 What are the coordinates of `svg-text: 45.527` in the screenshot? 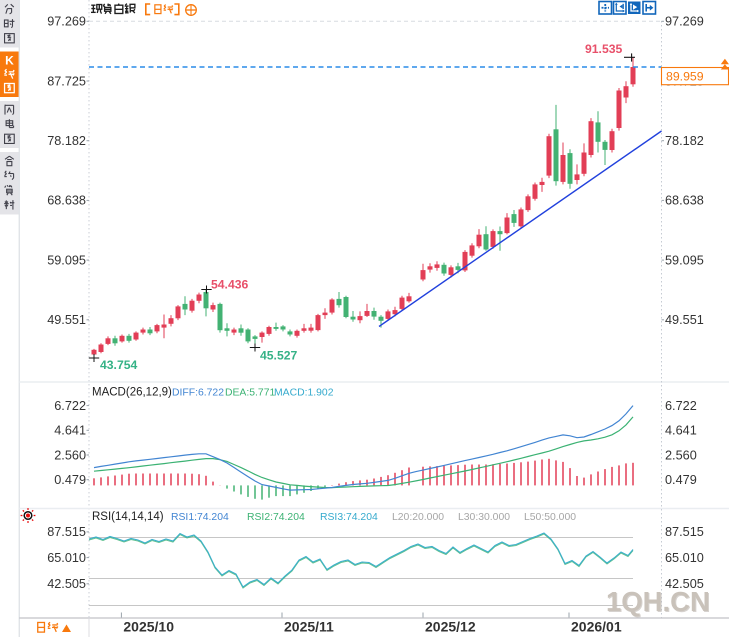 It's located at (278, 356).